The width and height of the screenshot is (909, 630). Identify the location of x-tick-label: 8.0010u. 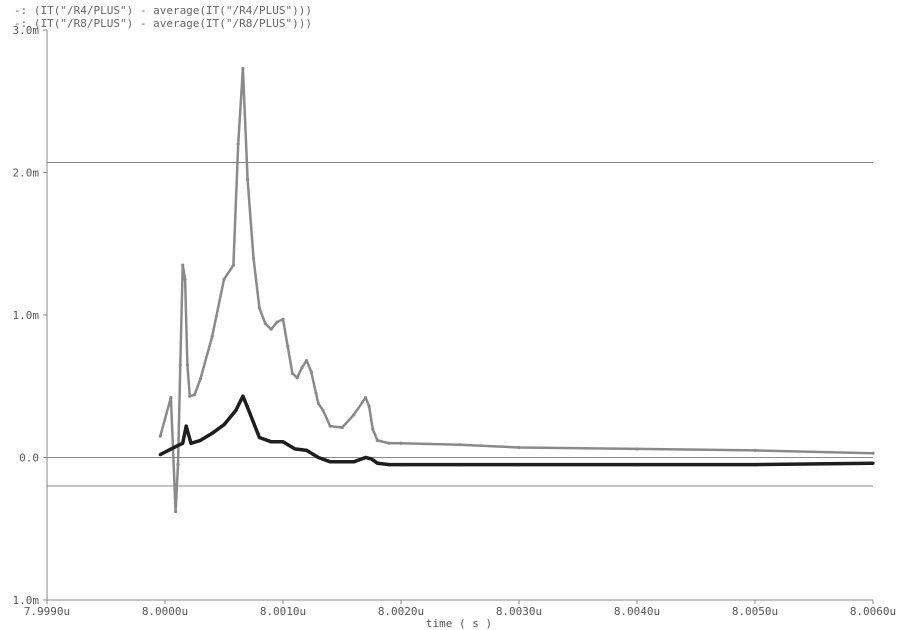
(283, 611).